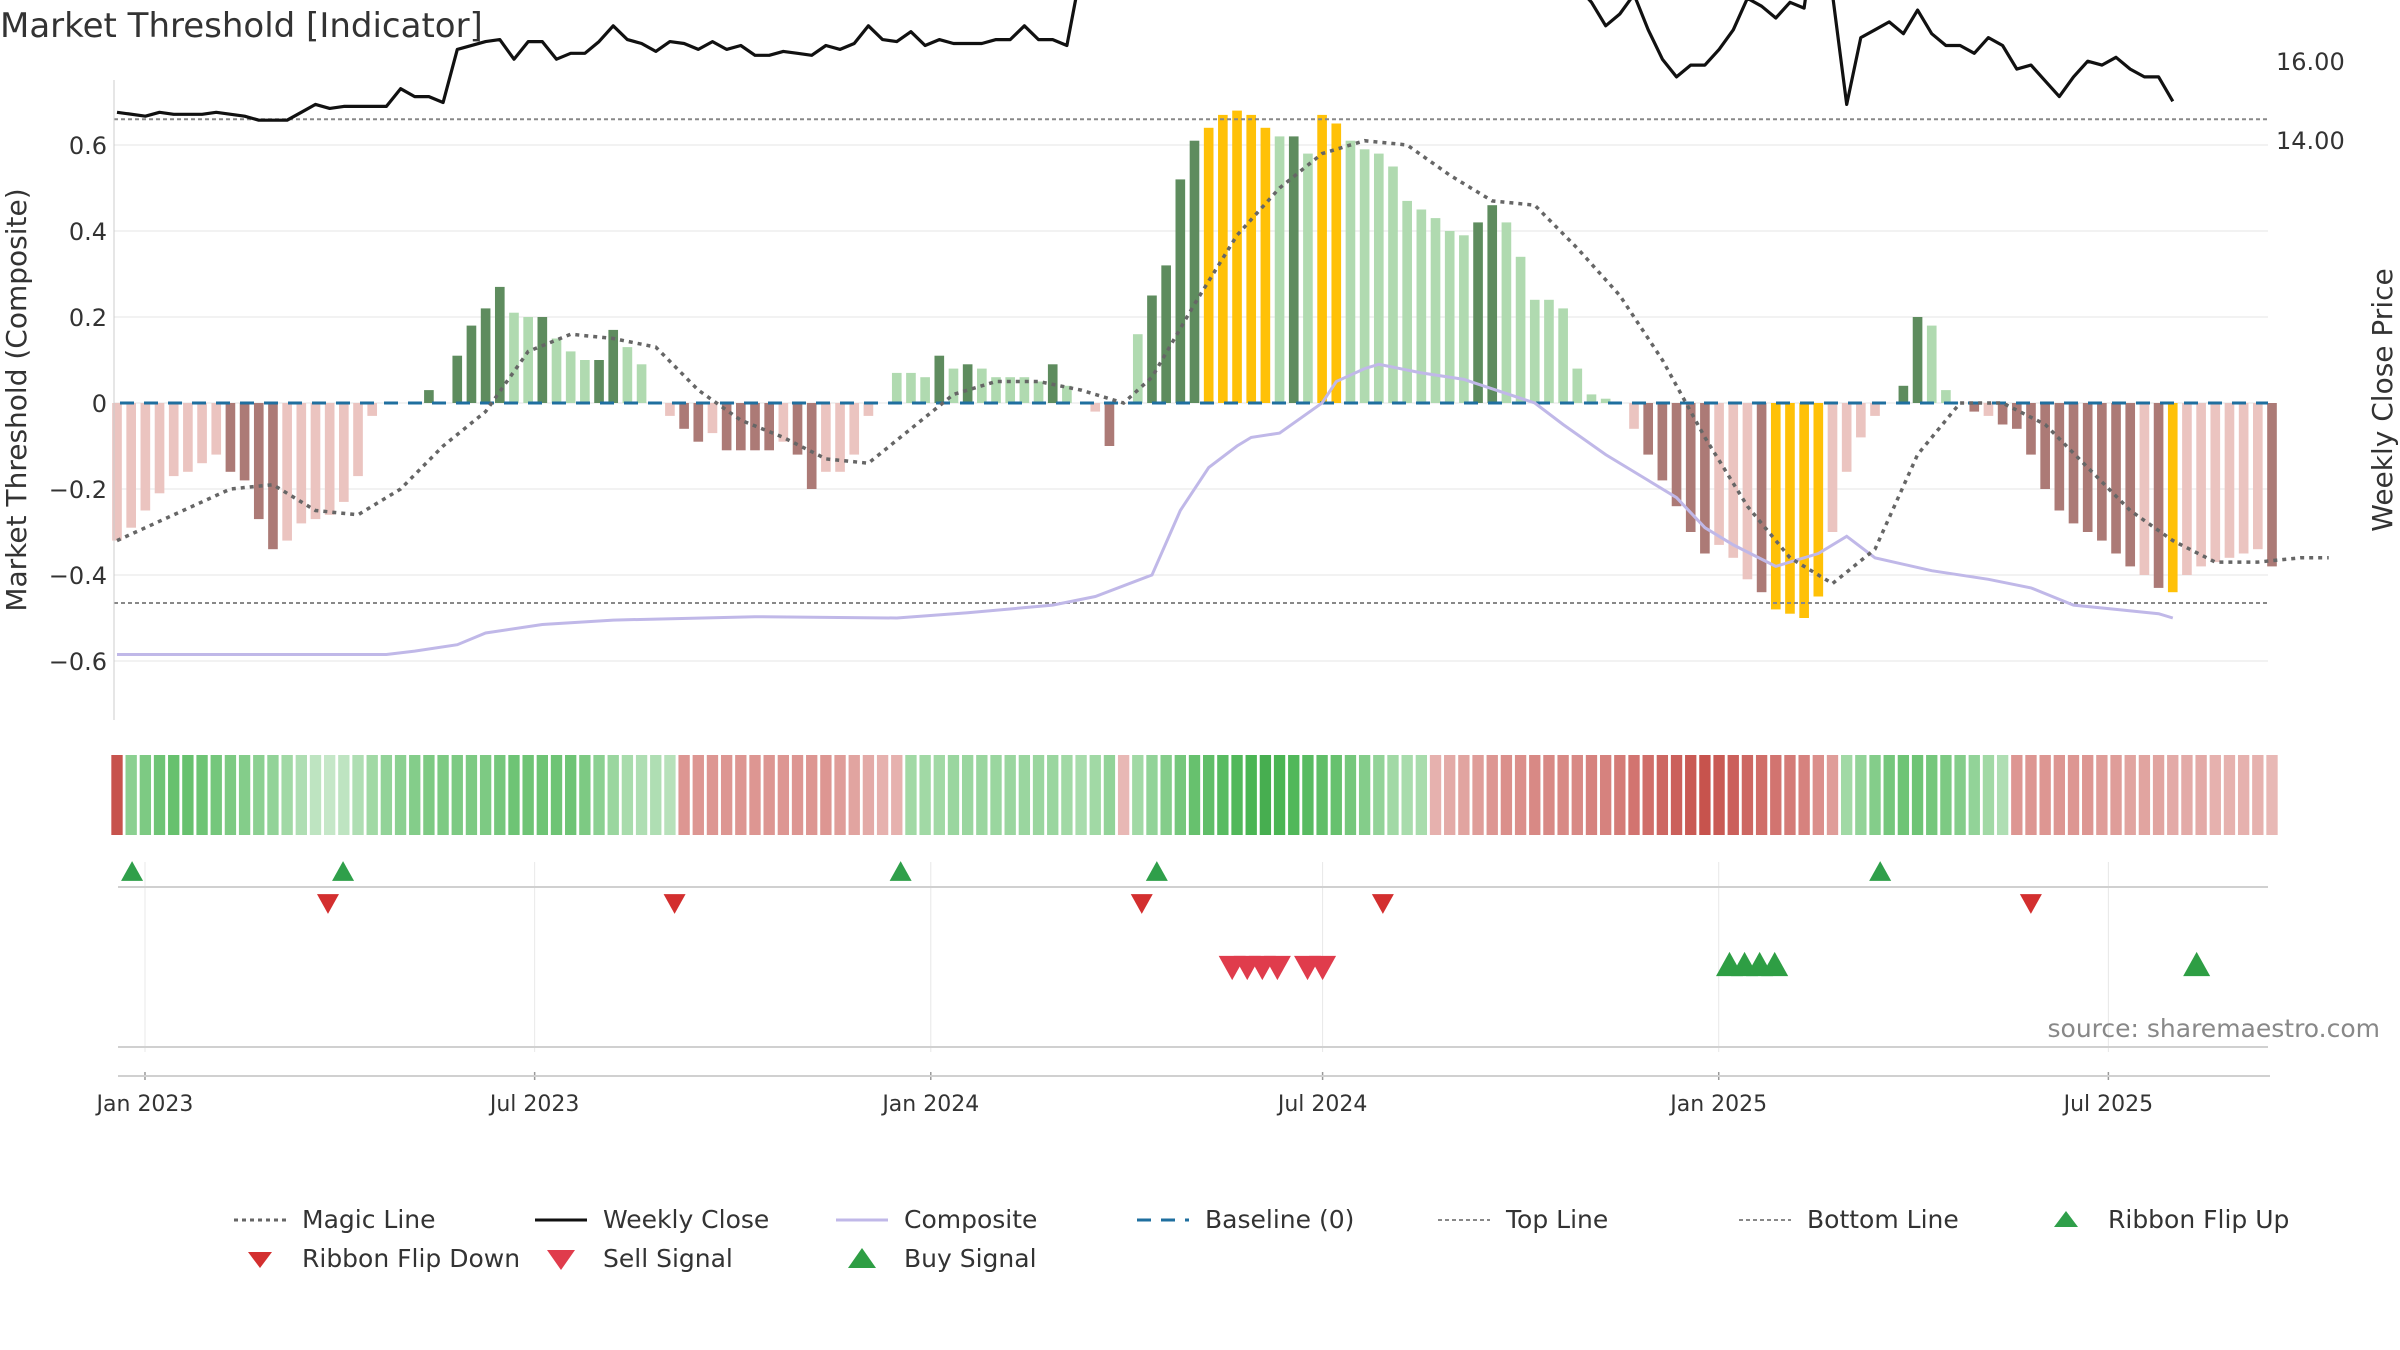  I want to click on legend-label: Weekly Close, so click(686, 1219).